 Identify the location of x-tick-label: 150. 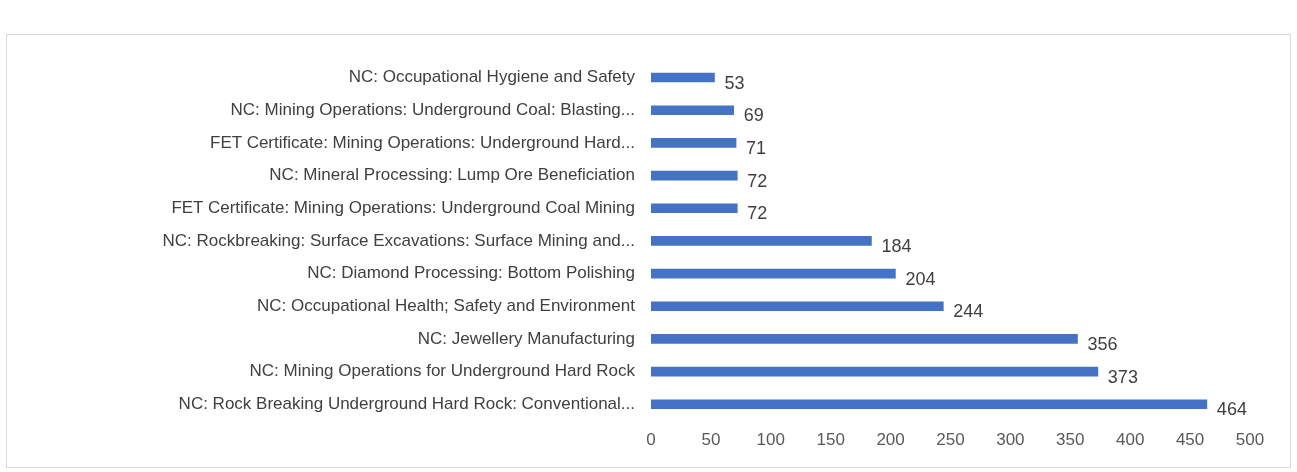
(830, 440).